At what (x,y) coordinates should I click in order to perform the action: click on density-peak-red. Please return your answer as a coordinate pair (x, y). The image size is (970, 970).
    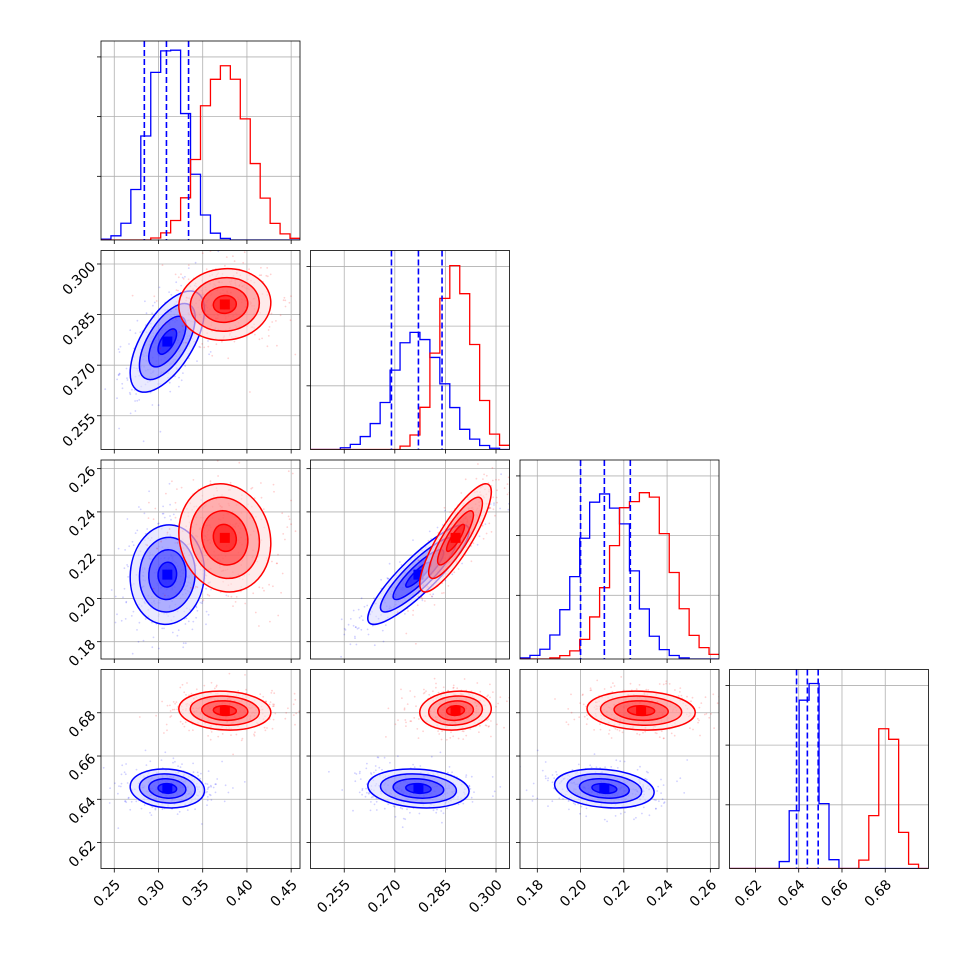
    Looking at the image, I should click on (455, 710).